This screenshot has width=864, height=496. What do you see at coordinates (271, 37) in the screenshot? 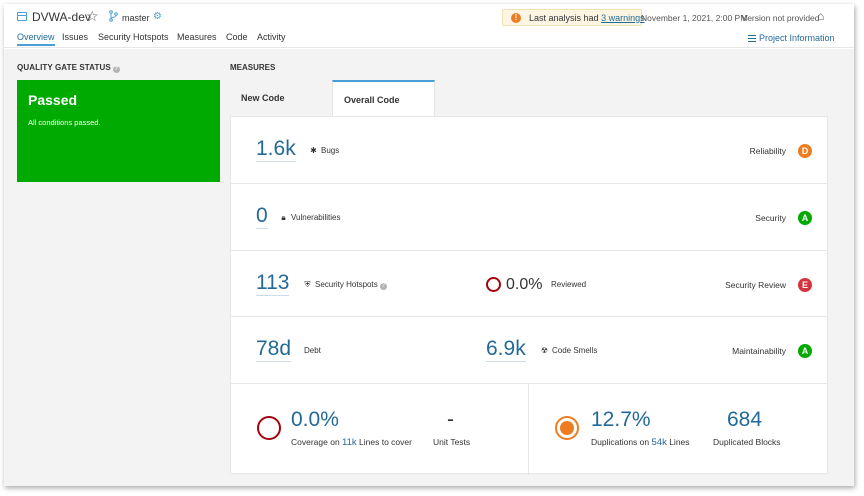
I see `tab-activity: Activity` at bounding box center [271, 37].